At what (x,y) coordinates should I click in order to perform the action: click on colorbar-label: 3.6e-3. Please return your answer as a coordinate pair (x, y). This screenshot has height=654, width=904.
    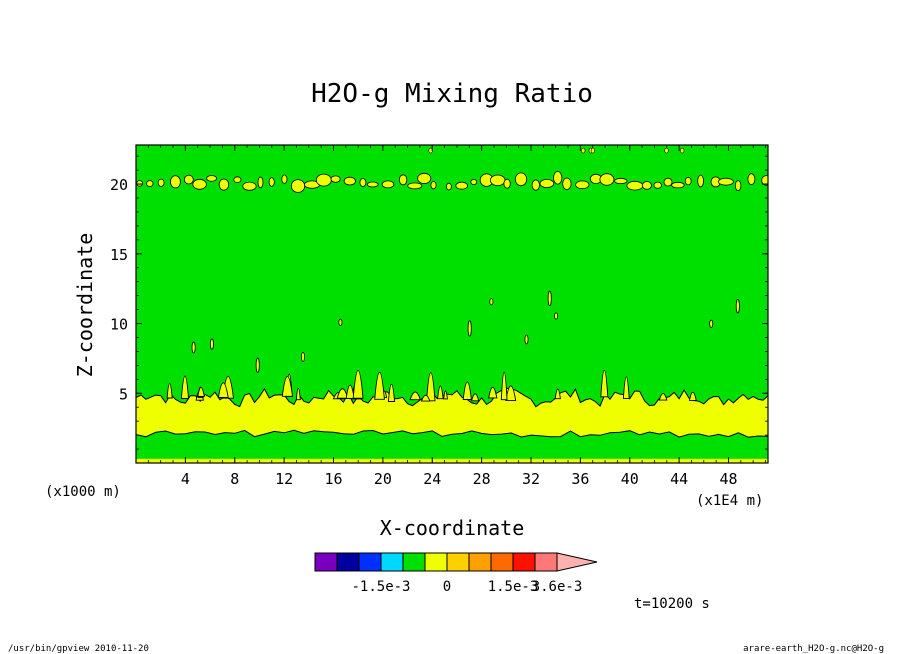
    Looking at the image, I should click on (557, 587).